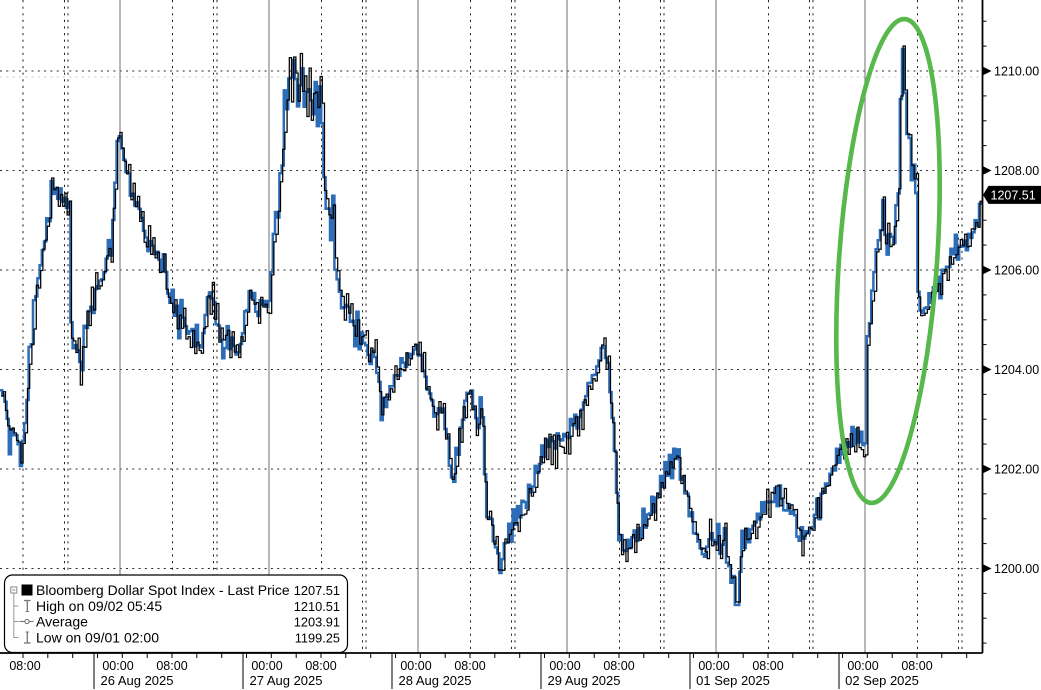  What do you see at coordinates (1016, 470) in the screenshot?
I see `svg-text: 1202.00` at bounding box center [1016, 470].